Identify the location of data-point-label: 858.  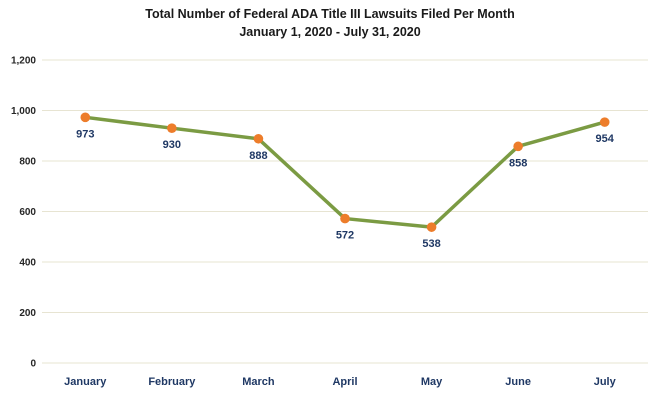
(518, 163).